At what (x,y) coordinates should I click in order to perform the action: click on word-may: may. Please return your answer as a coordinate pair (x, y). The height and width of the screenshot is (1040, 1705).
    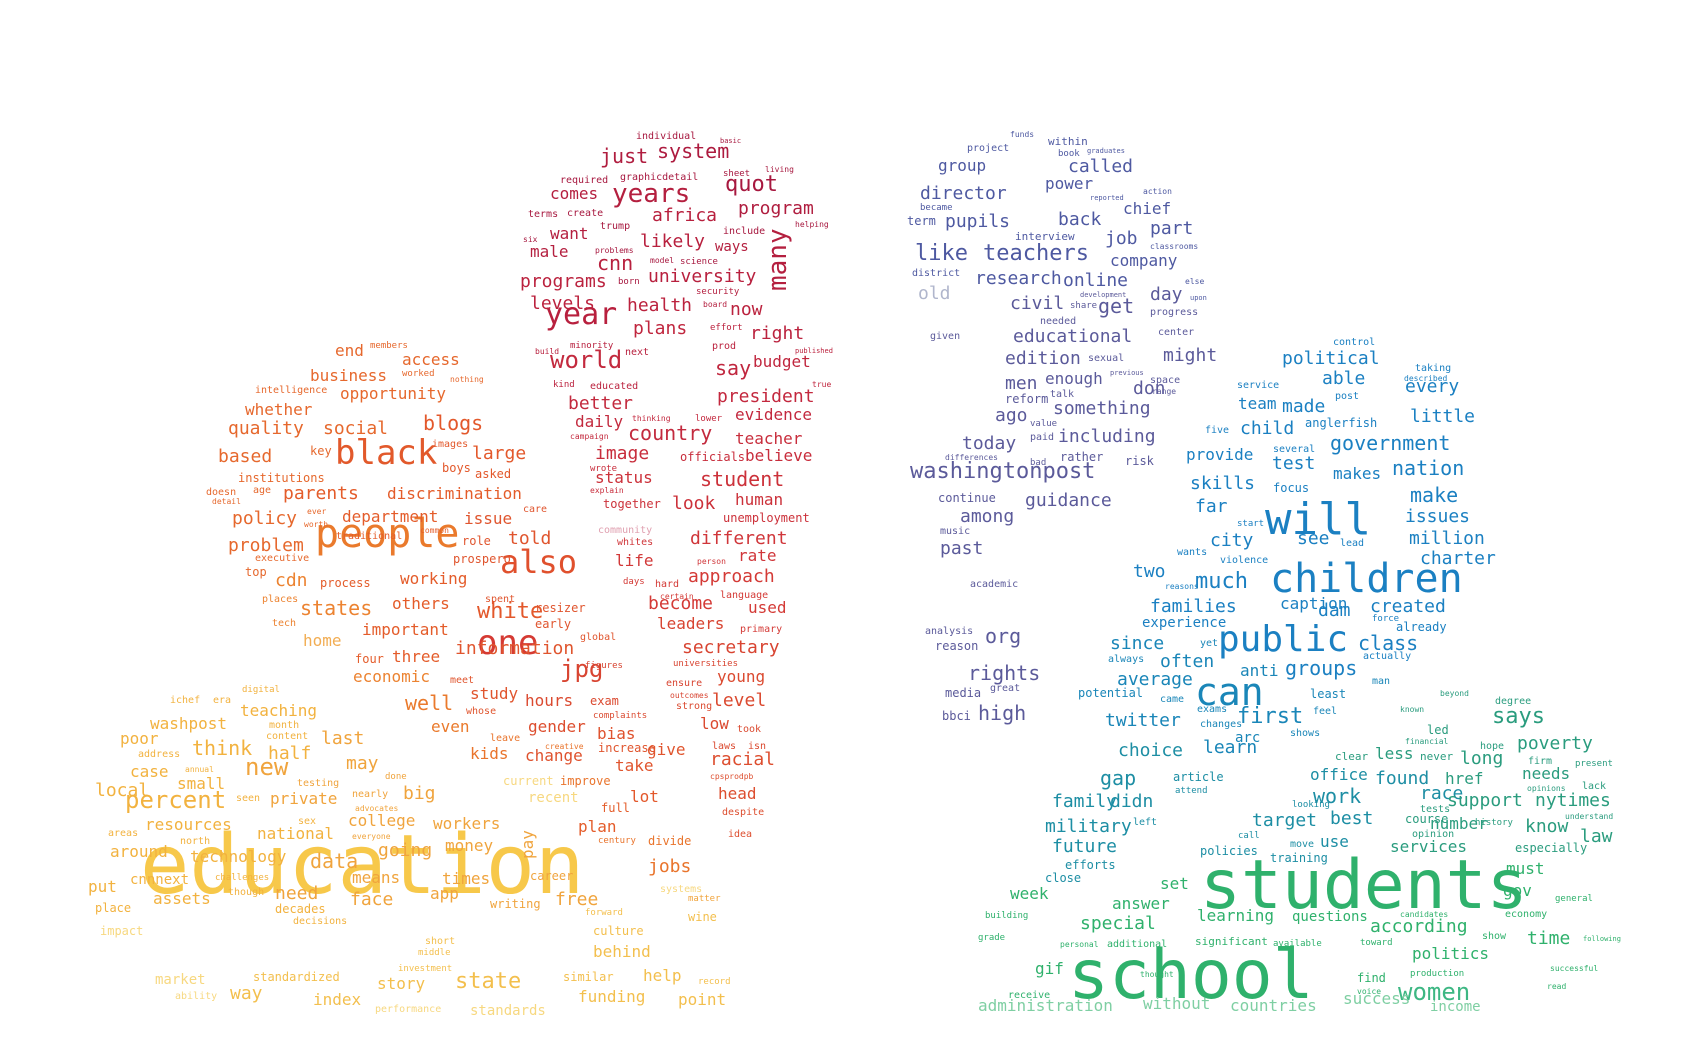
    Looking at the image, I should click on (362, 763).